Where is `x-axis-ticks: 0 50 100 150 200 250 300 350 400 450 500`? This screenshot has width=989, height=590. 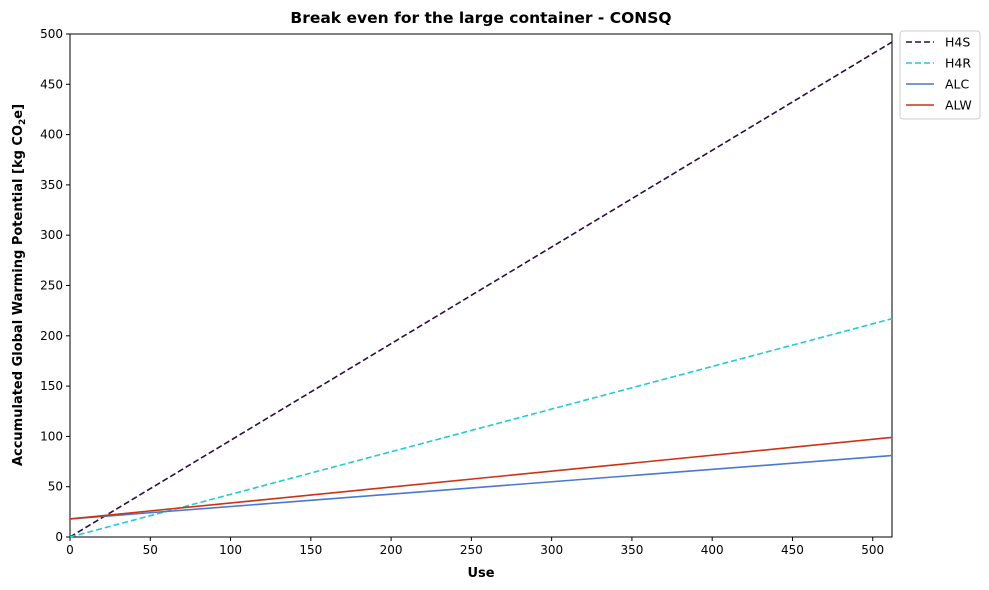 x-axis-ticks: 0 50 100 150 200 250 300 350 400 450 500 is located at coordinates (475, 547).